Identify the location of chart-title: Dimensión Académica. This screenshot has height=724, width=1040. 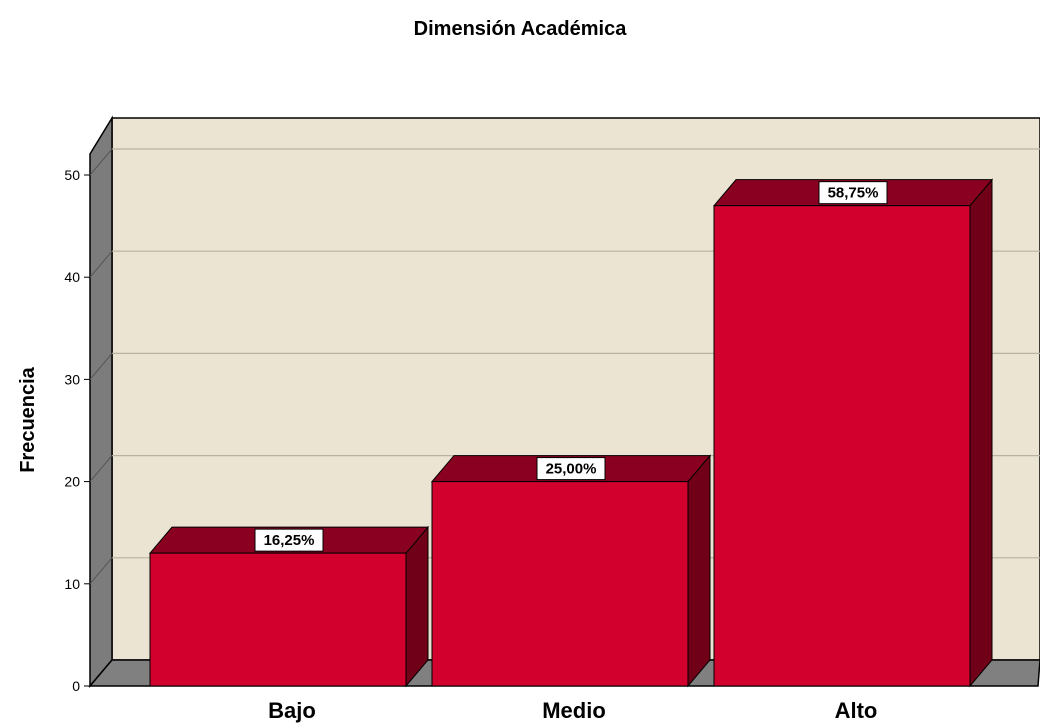
(520, 29).